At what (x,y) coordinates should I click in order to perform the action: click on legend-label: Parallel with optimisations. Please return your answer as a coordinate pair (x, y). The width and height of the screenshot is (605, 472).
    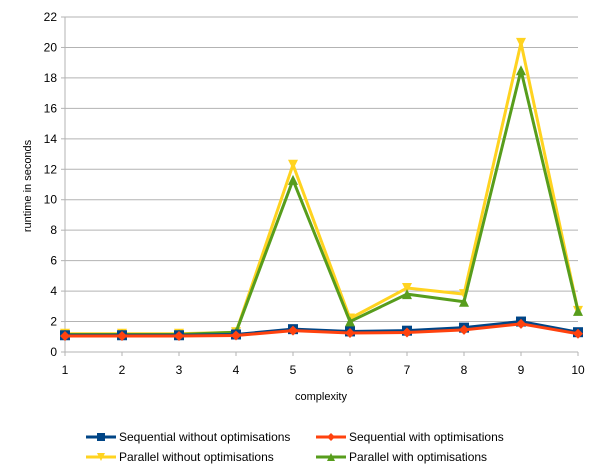
    Looking at the image, I should click on (418, 457).